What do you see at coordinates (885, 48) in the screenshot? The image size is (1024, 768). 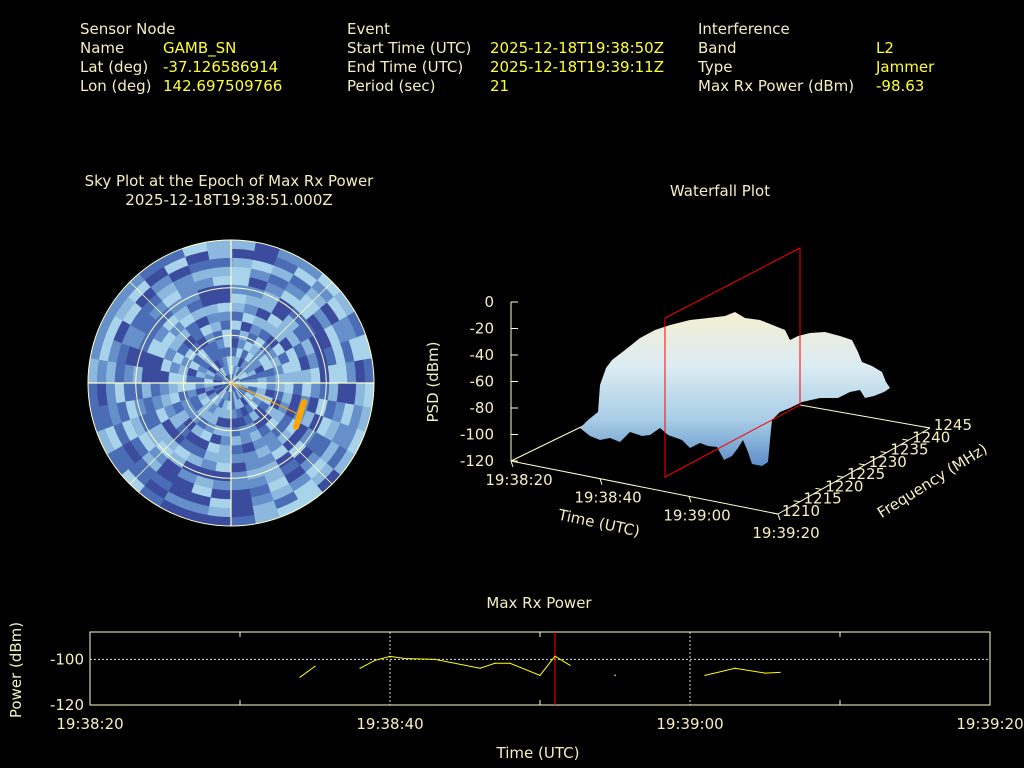 I see `band-value: L2` at bounding box center [885, 48].